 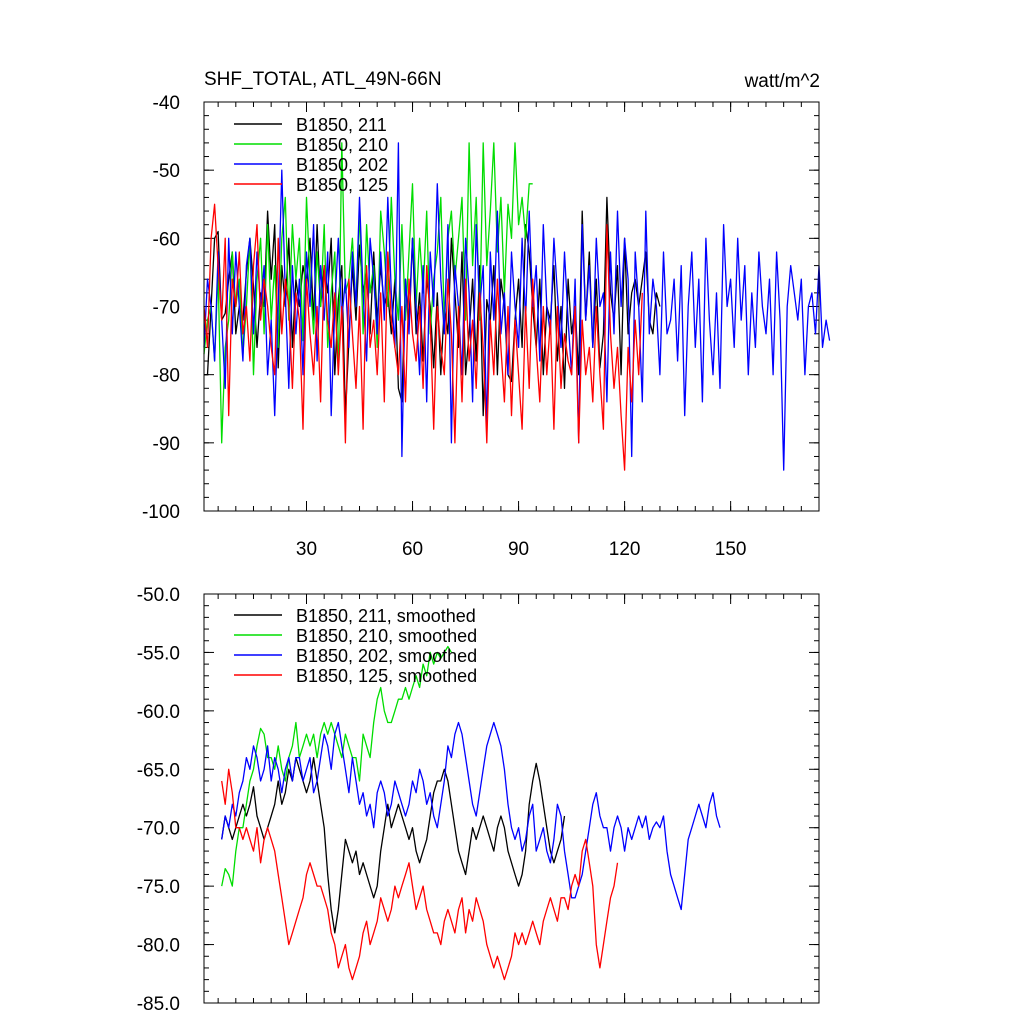 I want to click on bottom-y-tick-labels: -85.0 -80.0 -75.0 -70.0 -65.0 -60.0 -55.0 -50.0, so click(x=158, y=800).